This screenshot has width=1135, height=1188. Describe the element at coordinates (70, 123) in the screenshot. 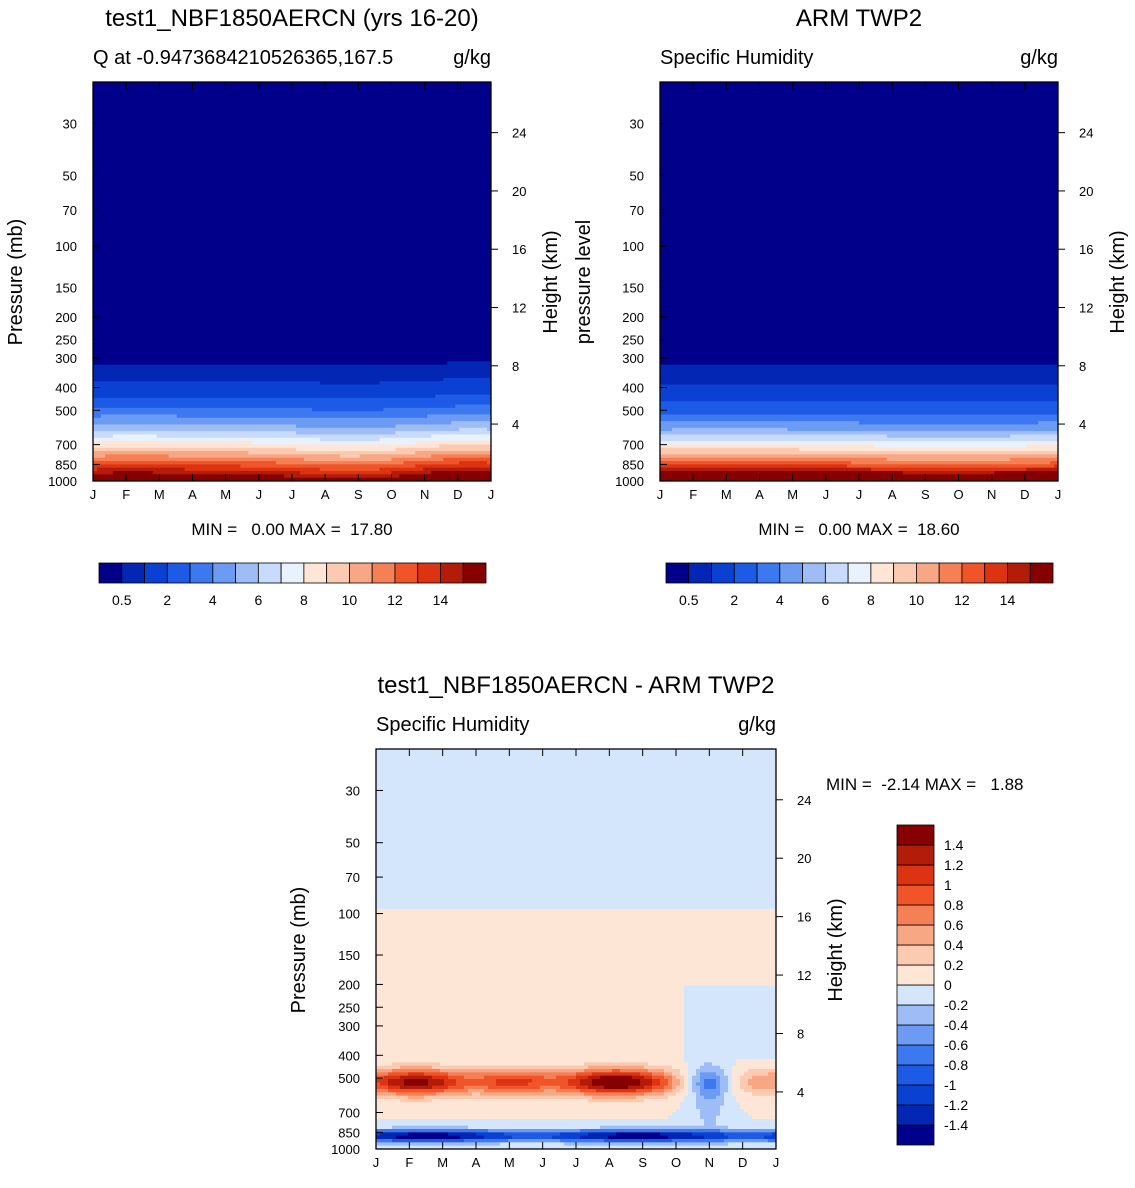

I see `y-tick-label: 30` at that location.